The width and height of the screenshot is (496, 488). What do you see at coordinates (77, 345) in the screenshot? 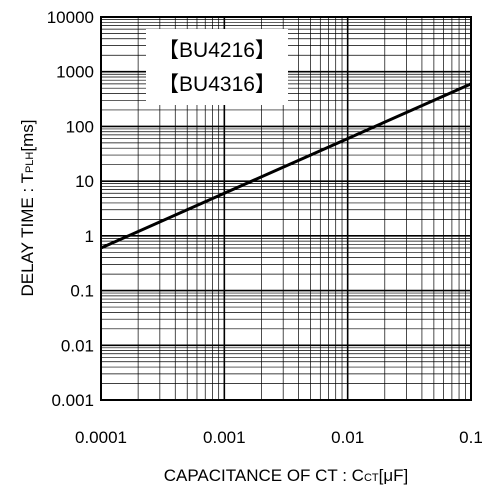
I see `y-tick-label: 0.01` at bounding box center [77, 345].